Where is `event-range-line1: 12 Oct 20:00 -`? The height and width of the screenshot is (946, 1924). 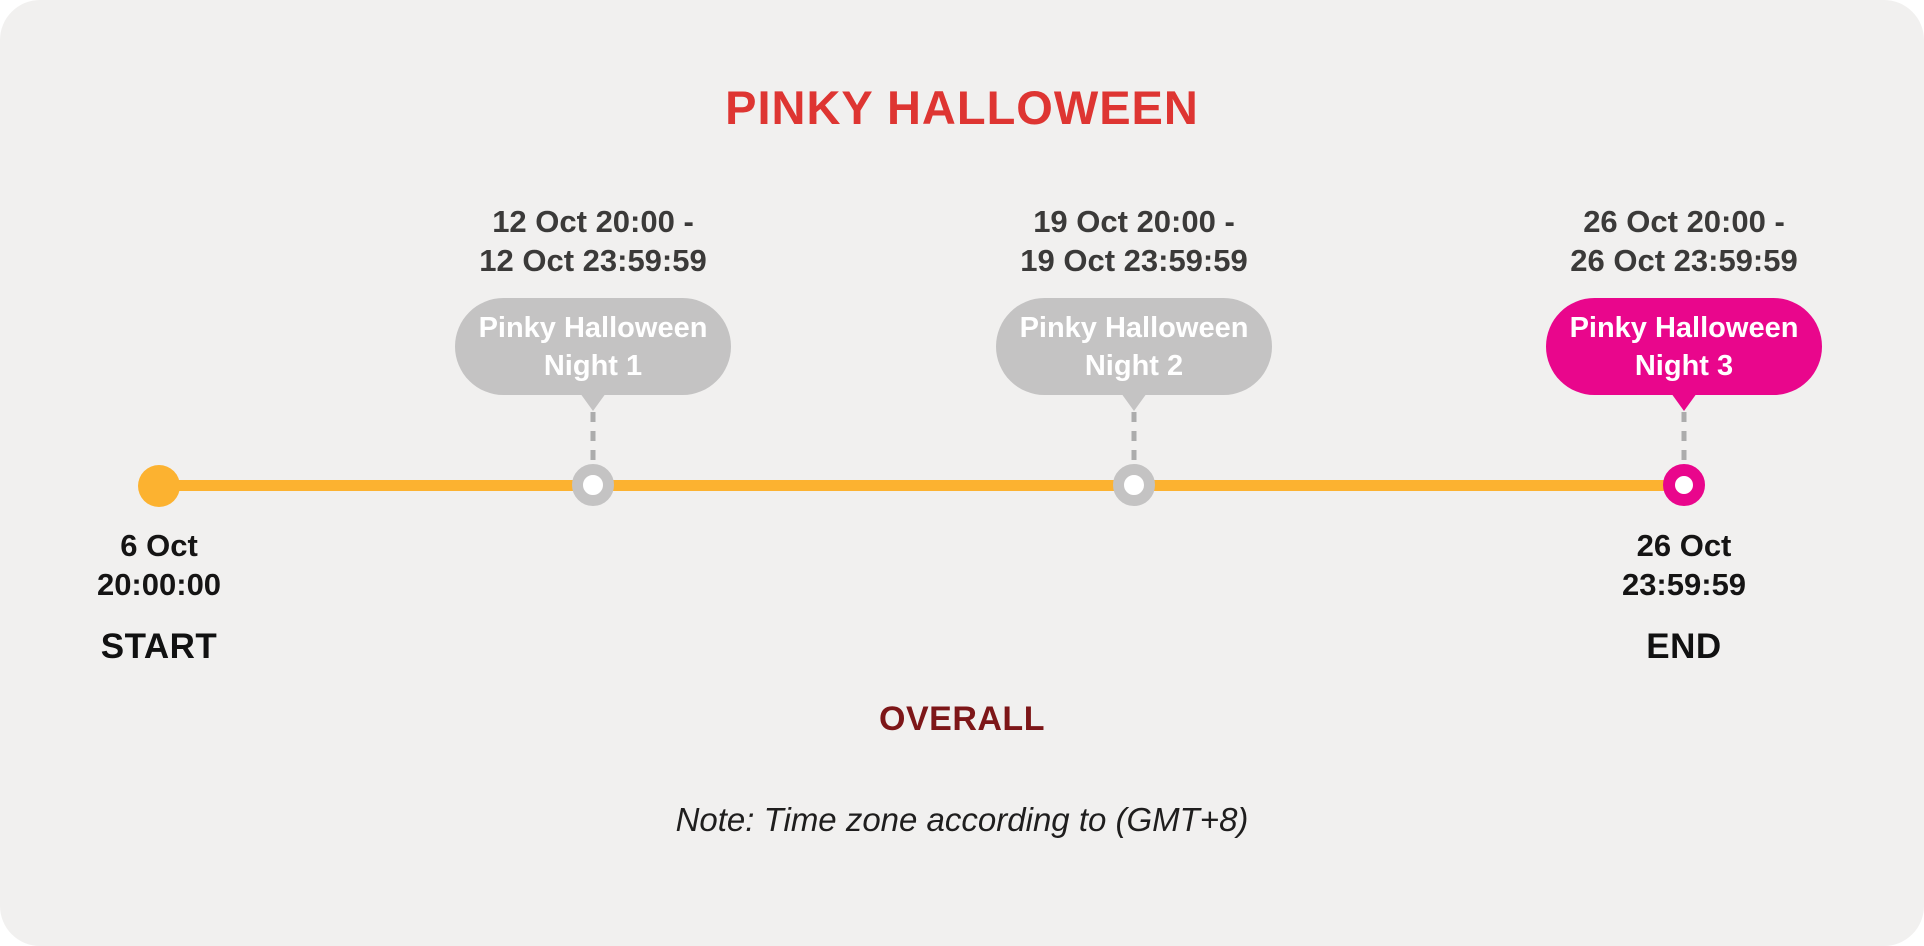
event-range-line1: 12 Oct 20:00 - is located at coordinates (593, 221).